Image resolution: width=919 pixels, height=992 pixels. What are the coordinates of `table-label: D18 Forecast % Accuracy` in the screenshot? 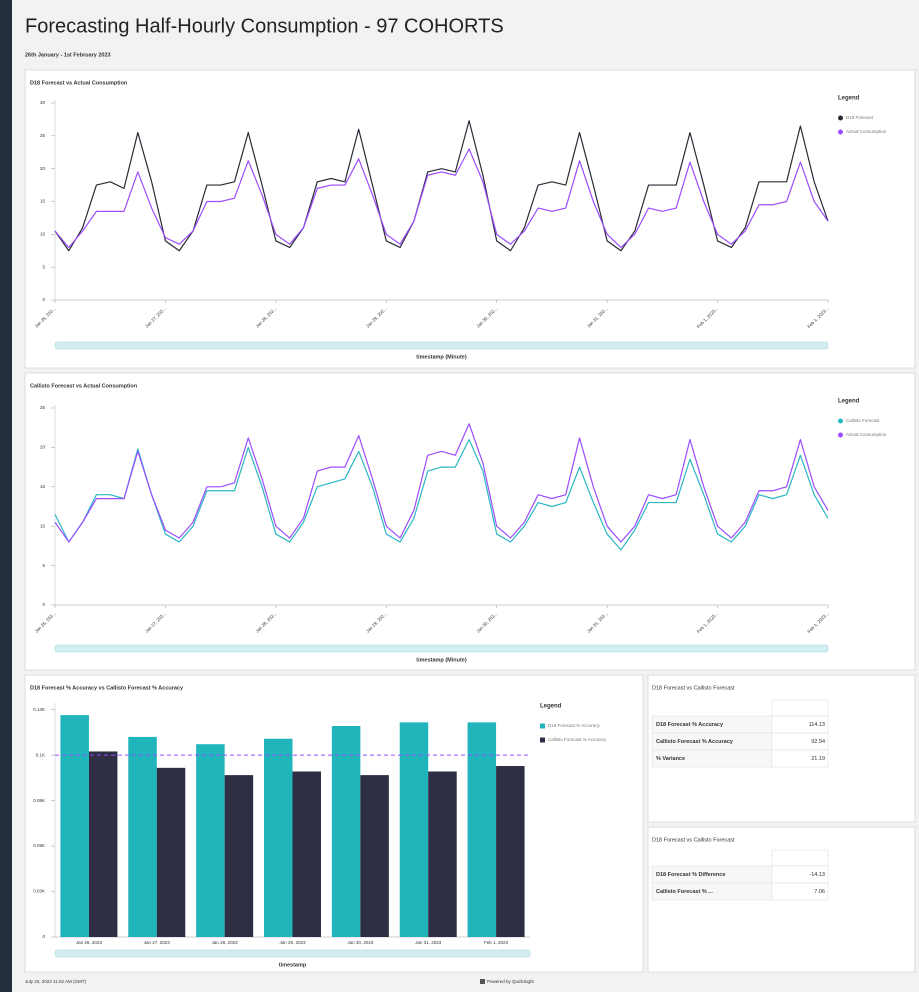 It's located at (690, 725).